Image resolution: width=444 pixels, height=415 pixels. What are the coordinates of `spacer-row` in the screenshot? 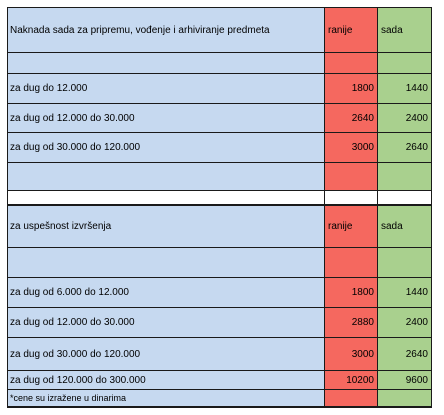 It's located at (219, 198).